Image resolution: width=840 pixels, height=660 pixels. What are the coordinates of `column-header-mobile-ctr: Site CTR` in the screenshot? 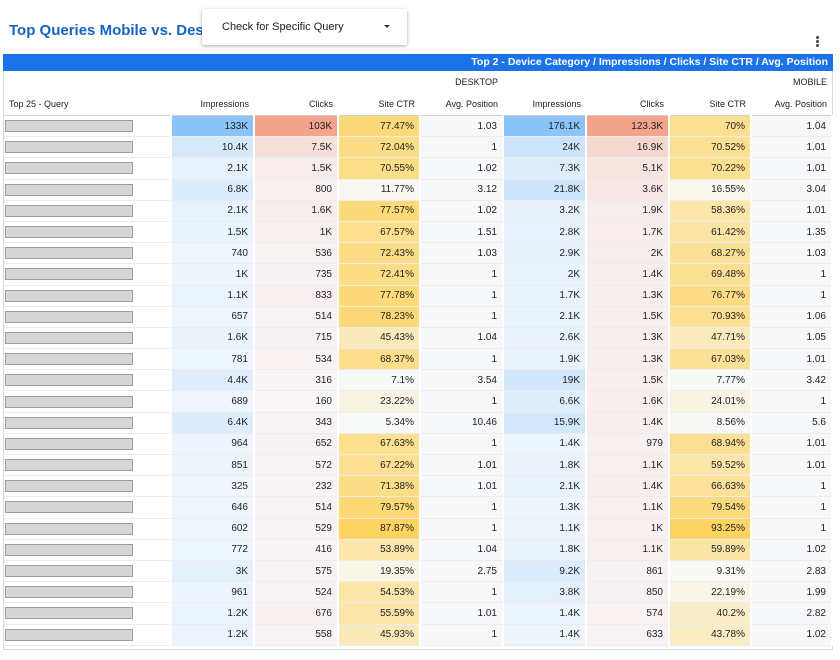 It's located at (710, 104).